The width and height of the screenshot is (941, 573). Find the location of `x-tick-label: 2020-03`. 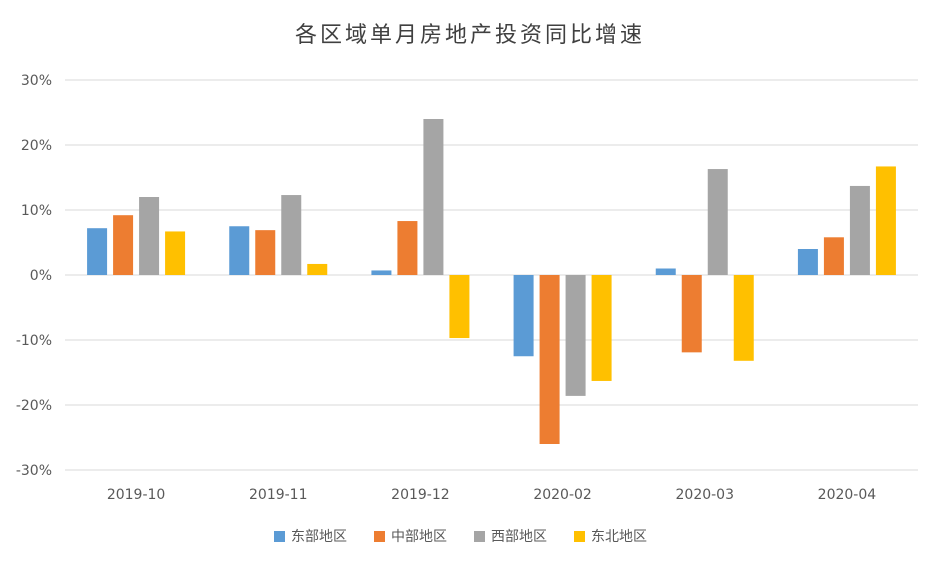

x-tick-label: 2020-03 is located at coordinates (705, 495).